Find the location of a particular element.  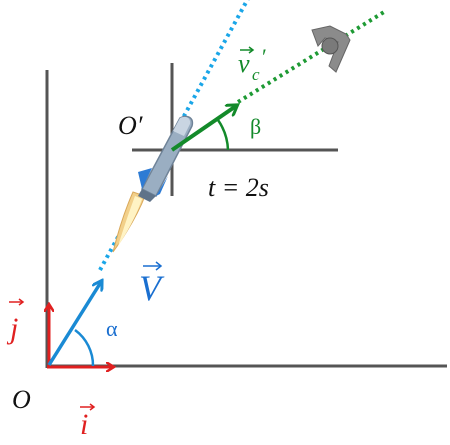

label-angle-beta: β is located at coordinates (255, 126).